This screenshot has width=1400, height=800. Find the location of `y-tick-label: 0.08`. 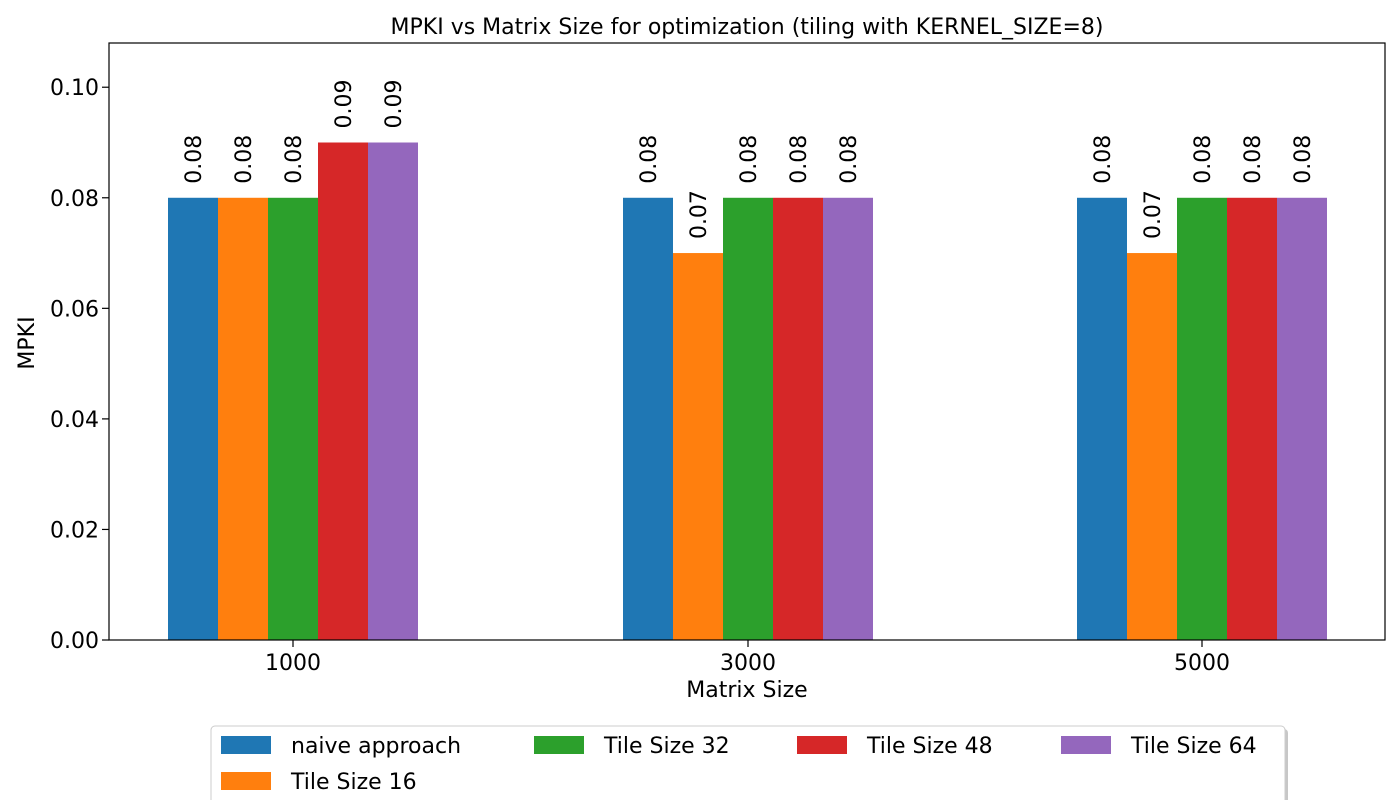

y-tick-label: 0.08 is located at coordinates (74, 199).